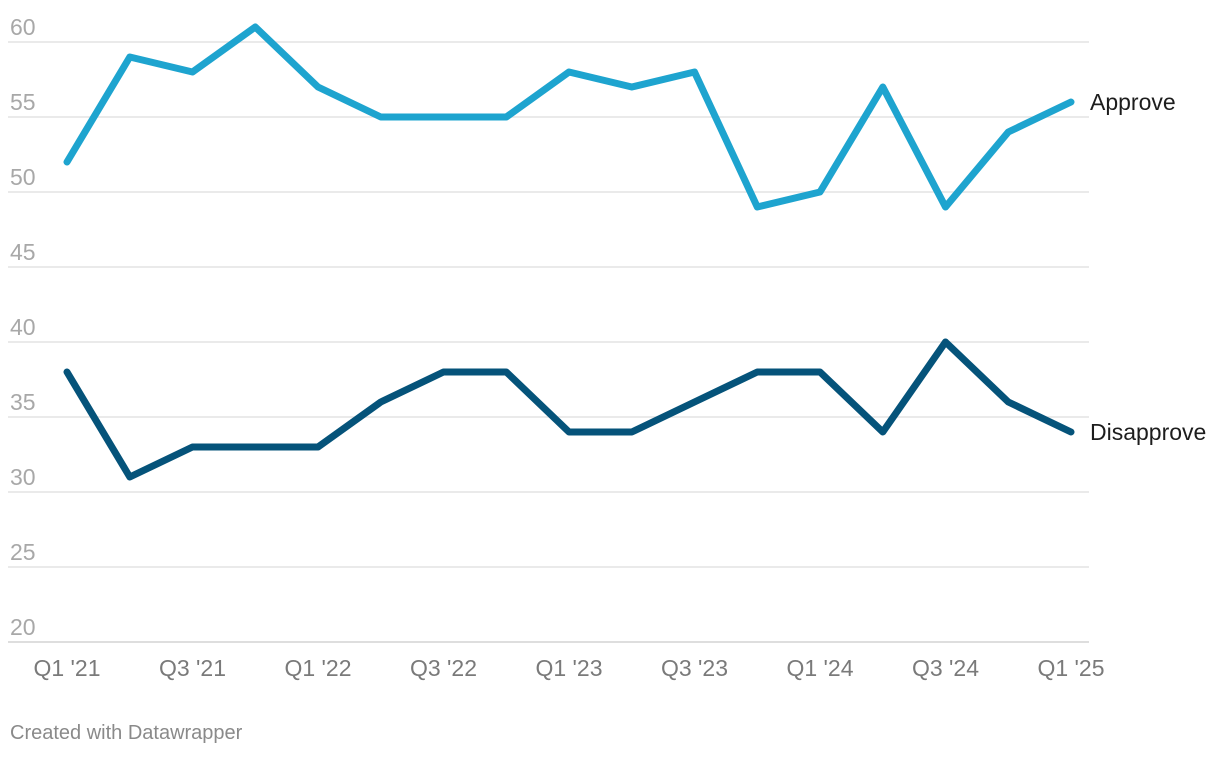 Image resolution: width=1220 pixels, height=758 pixels. What do you see at coordinates (694, 668) in the screenshot?
I see `x-tick-label: Q3 '23` at bounding box center [694, 668].